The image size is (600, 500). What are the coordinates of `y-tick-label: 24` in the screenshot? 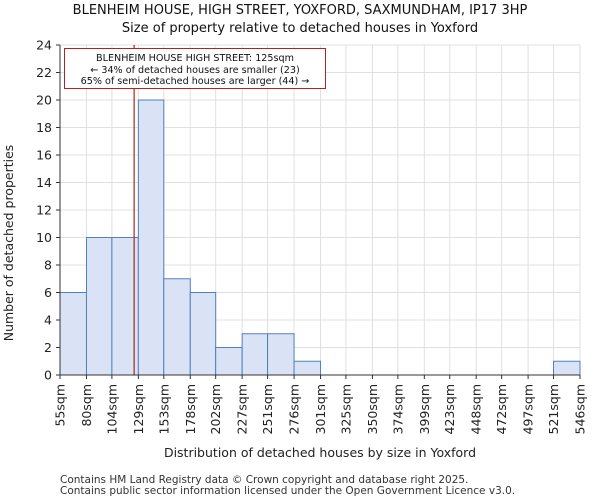 It's located at (44, 45).